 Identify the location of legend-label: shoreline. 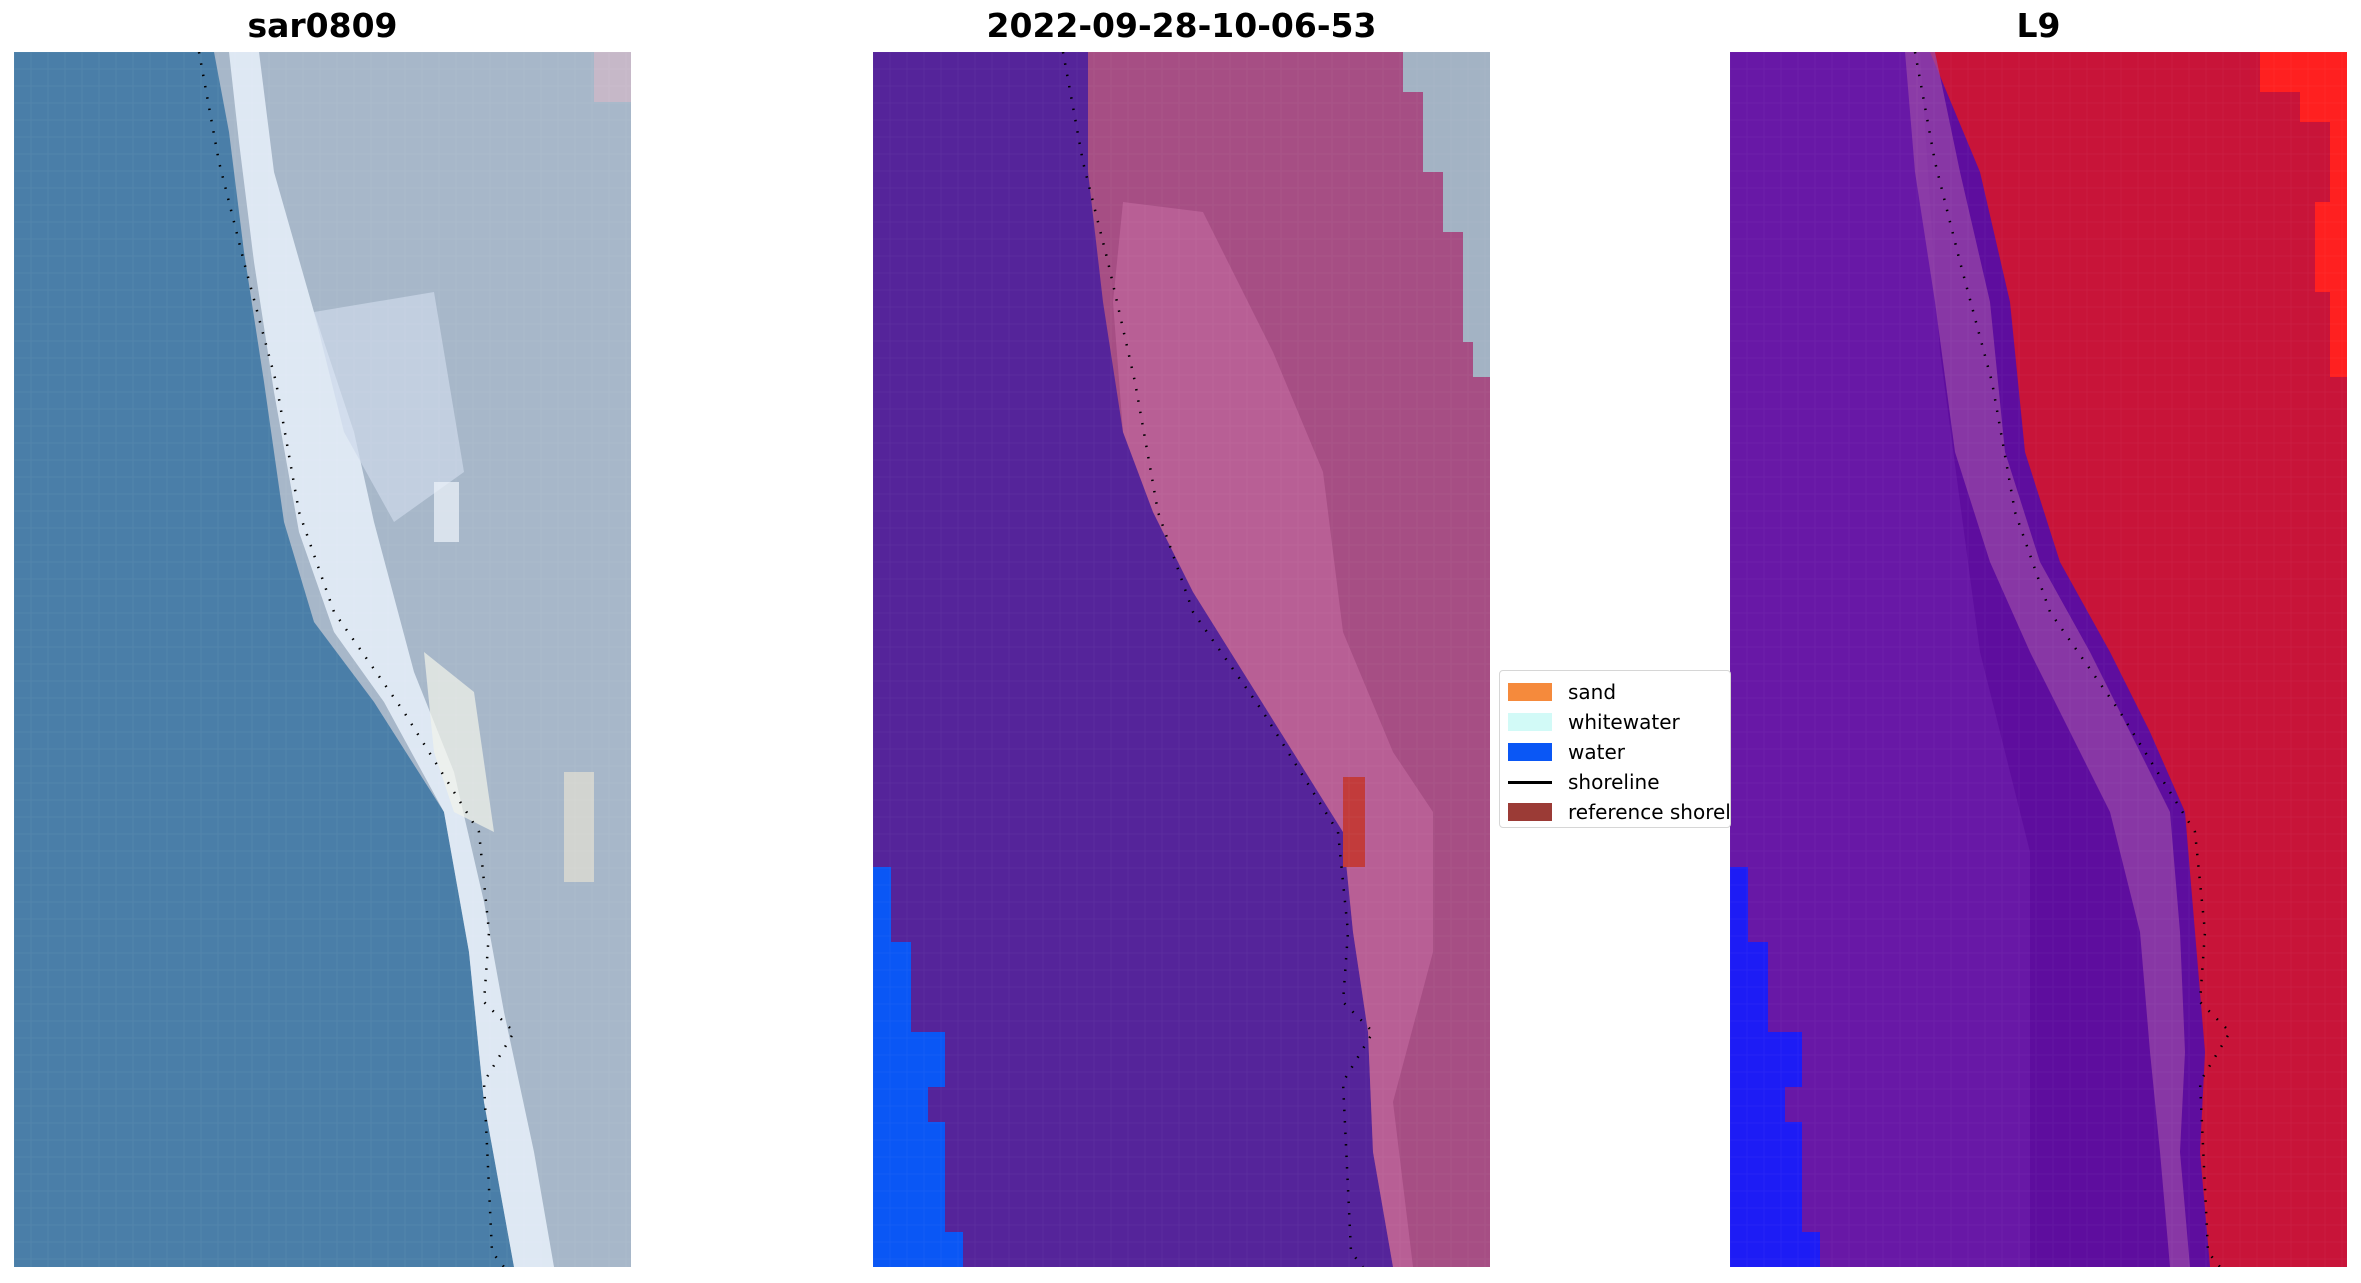
(1614, 782).